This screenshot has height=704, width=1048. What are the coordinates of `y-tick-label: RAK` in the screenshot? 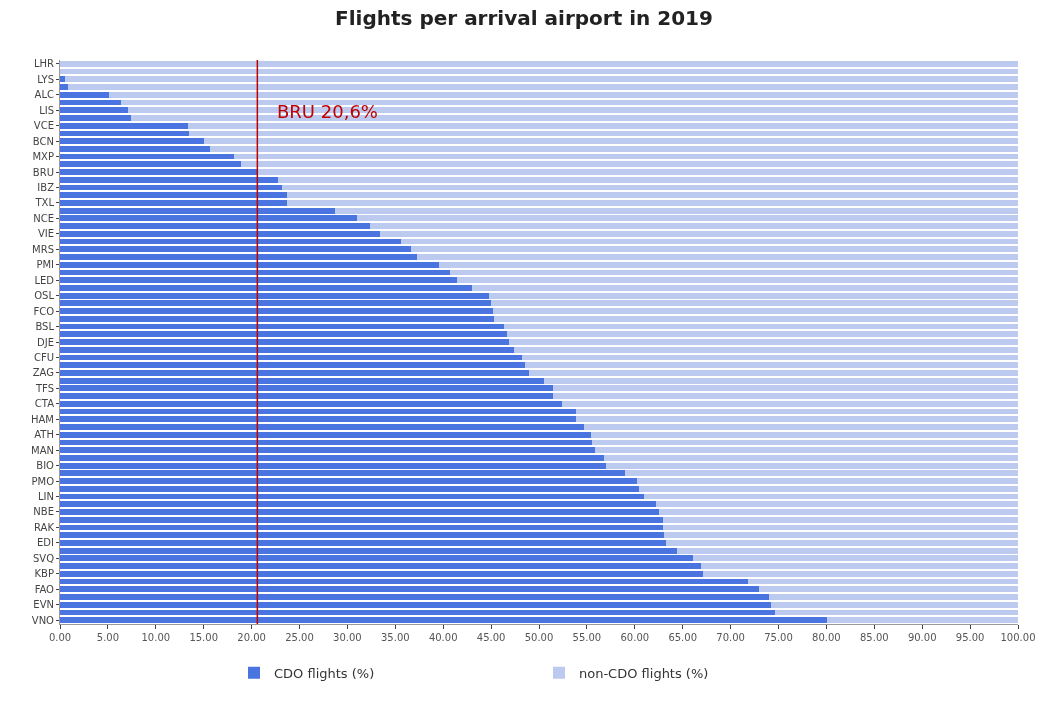 It's located at (44, 527).